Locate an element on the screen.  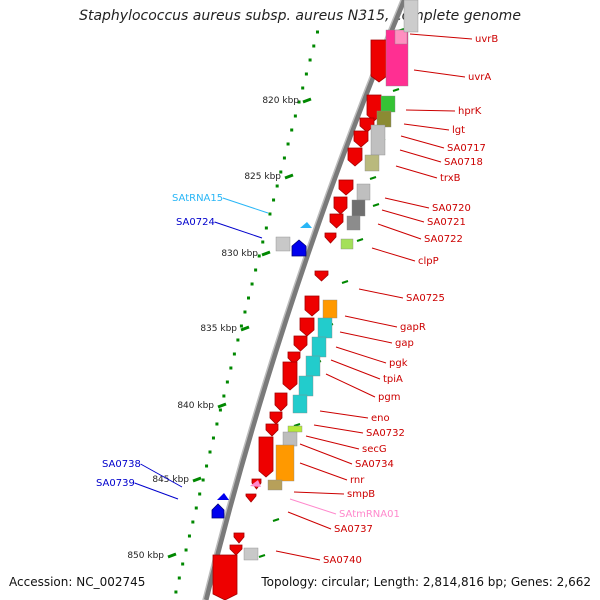
gene-label-SA0718: SA0718 is located at coordinates (463, 162).